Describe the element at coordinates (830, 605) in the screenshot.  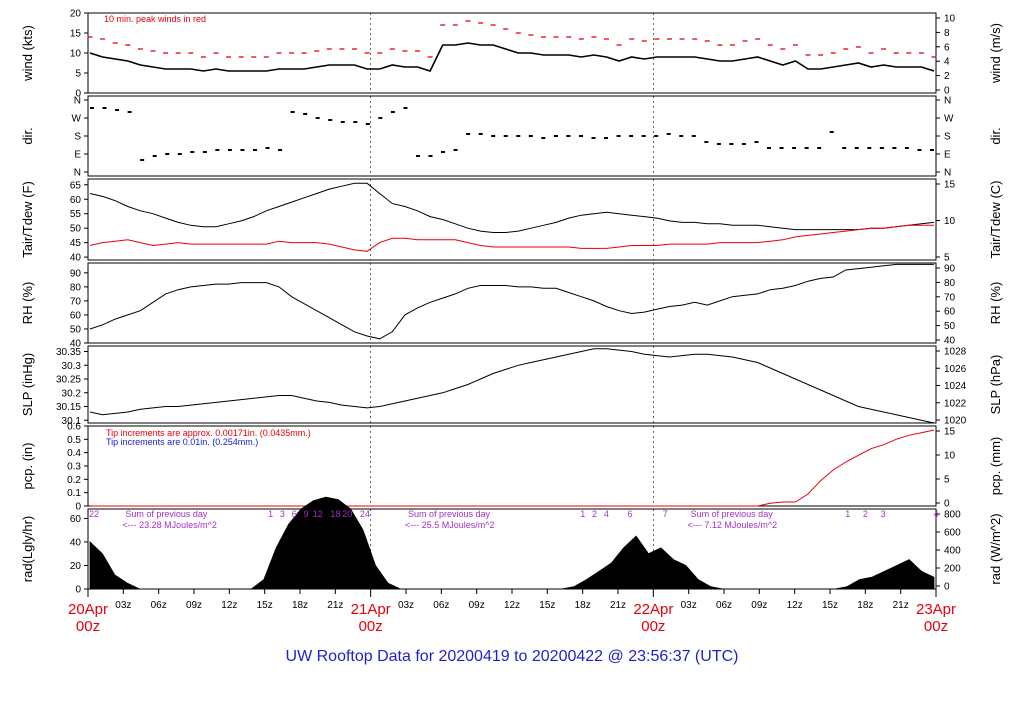
I see `x-tick-label: 15z` at that location.